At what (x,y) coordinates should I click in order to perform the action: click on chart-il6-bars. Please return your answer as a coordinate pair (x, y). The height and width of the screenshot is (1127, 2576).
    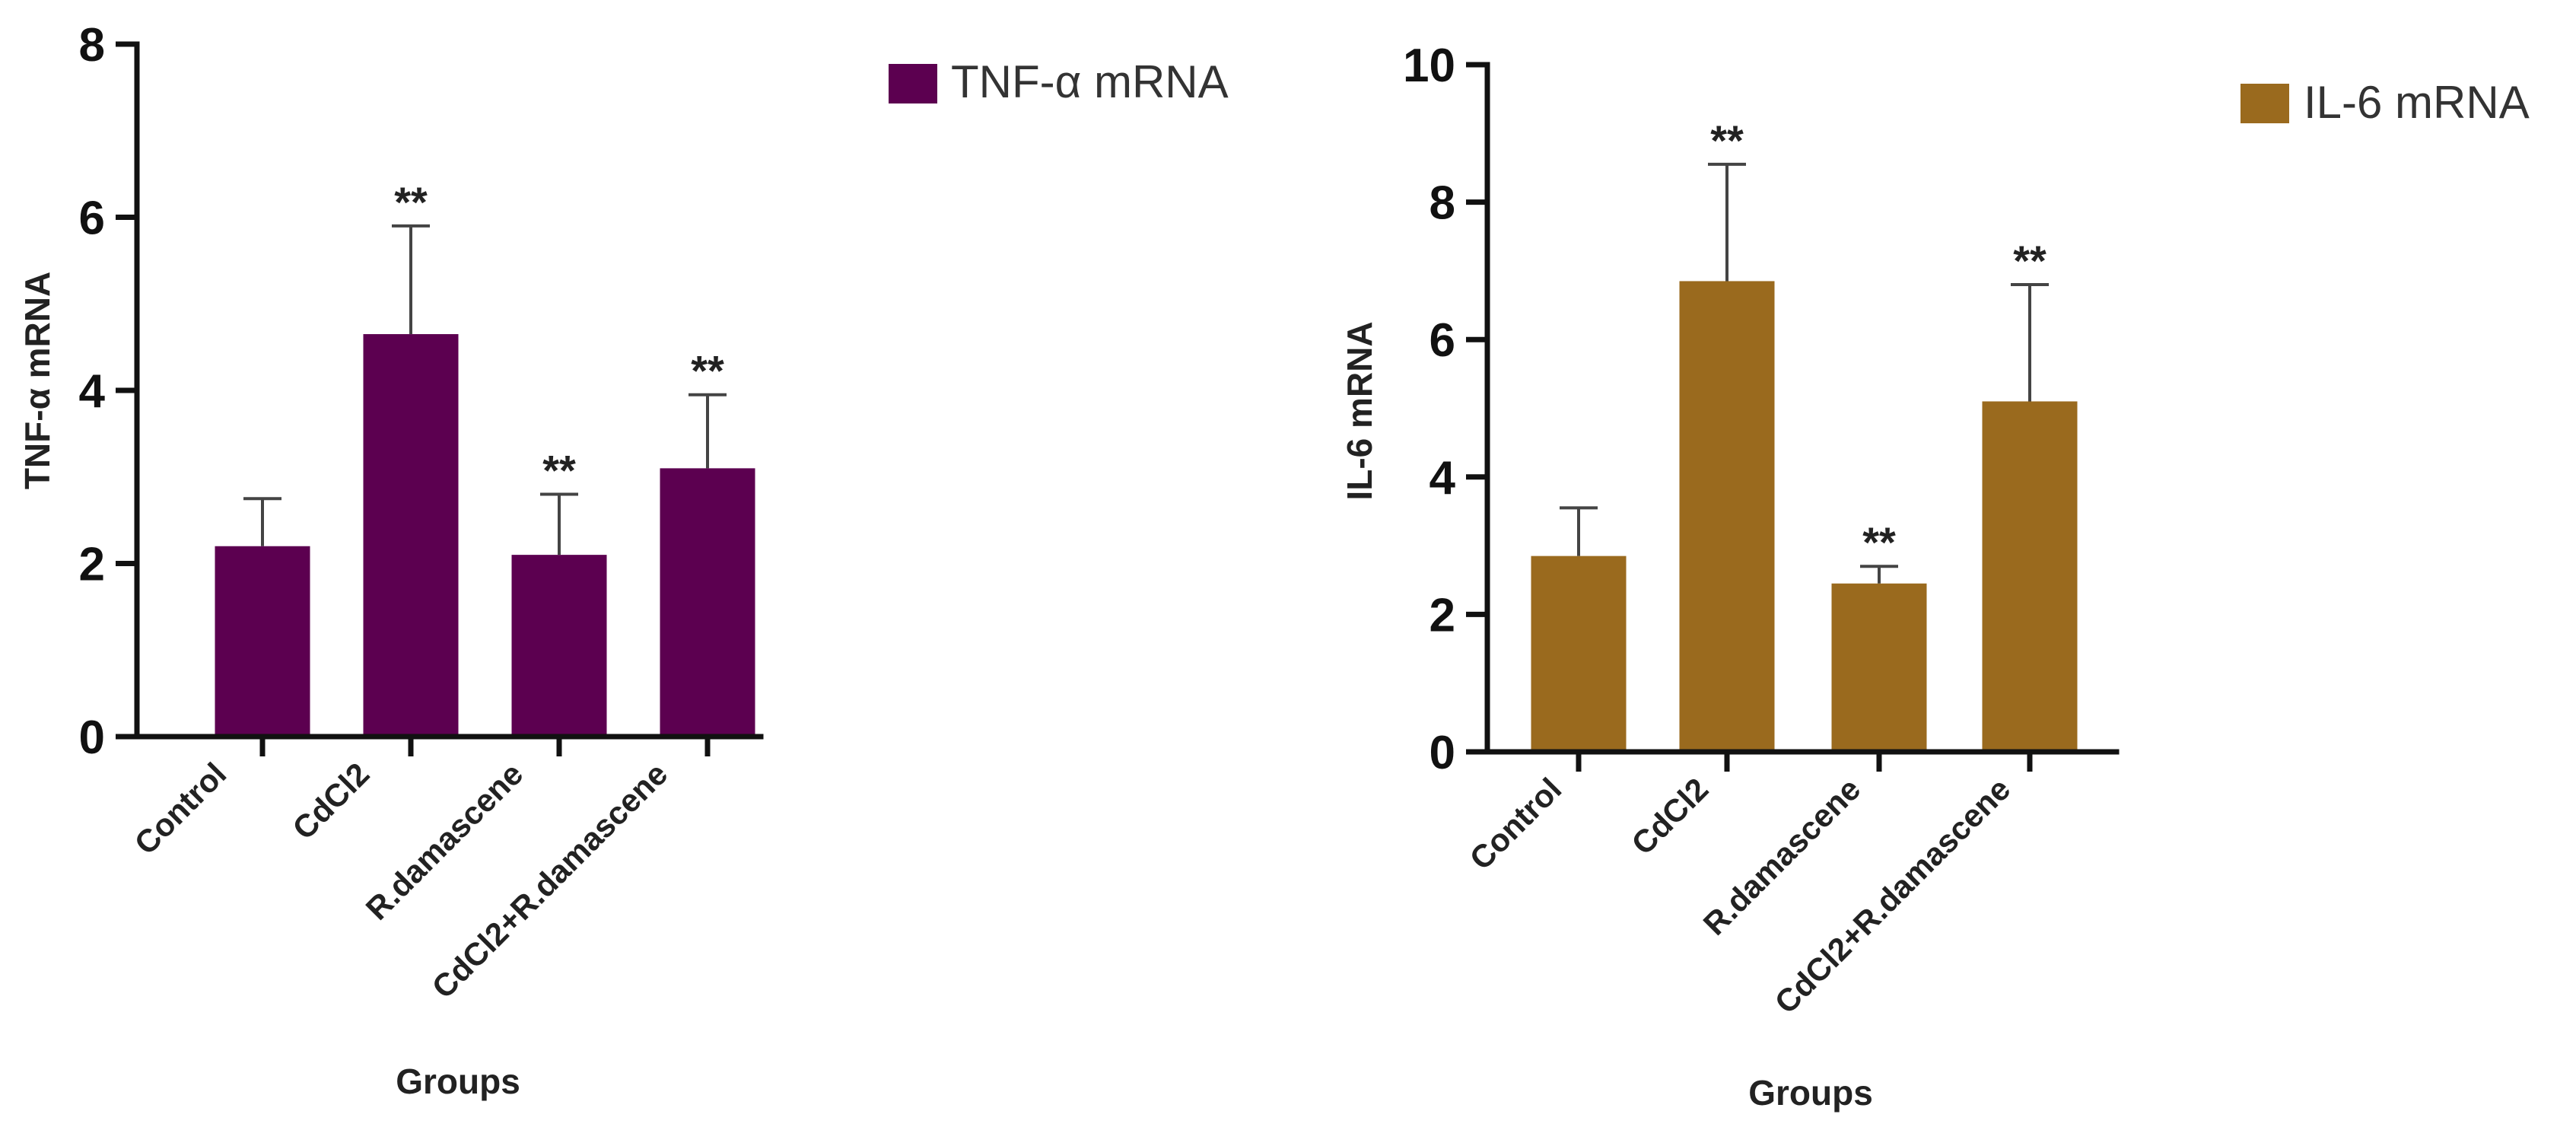
    Looking at the image, I should click on (1805, 516).